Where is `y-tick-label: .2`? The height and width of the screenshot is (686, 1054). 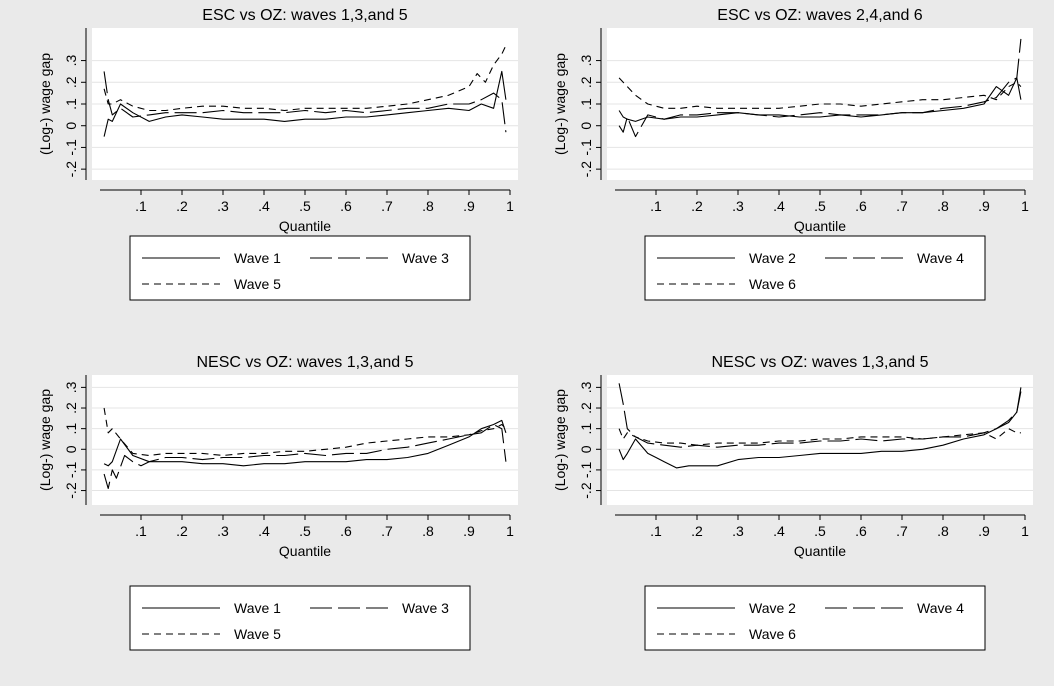
y-tick-label: .2 is located at coordinates (71, 82).